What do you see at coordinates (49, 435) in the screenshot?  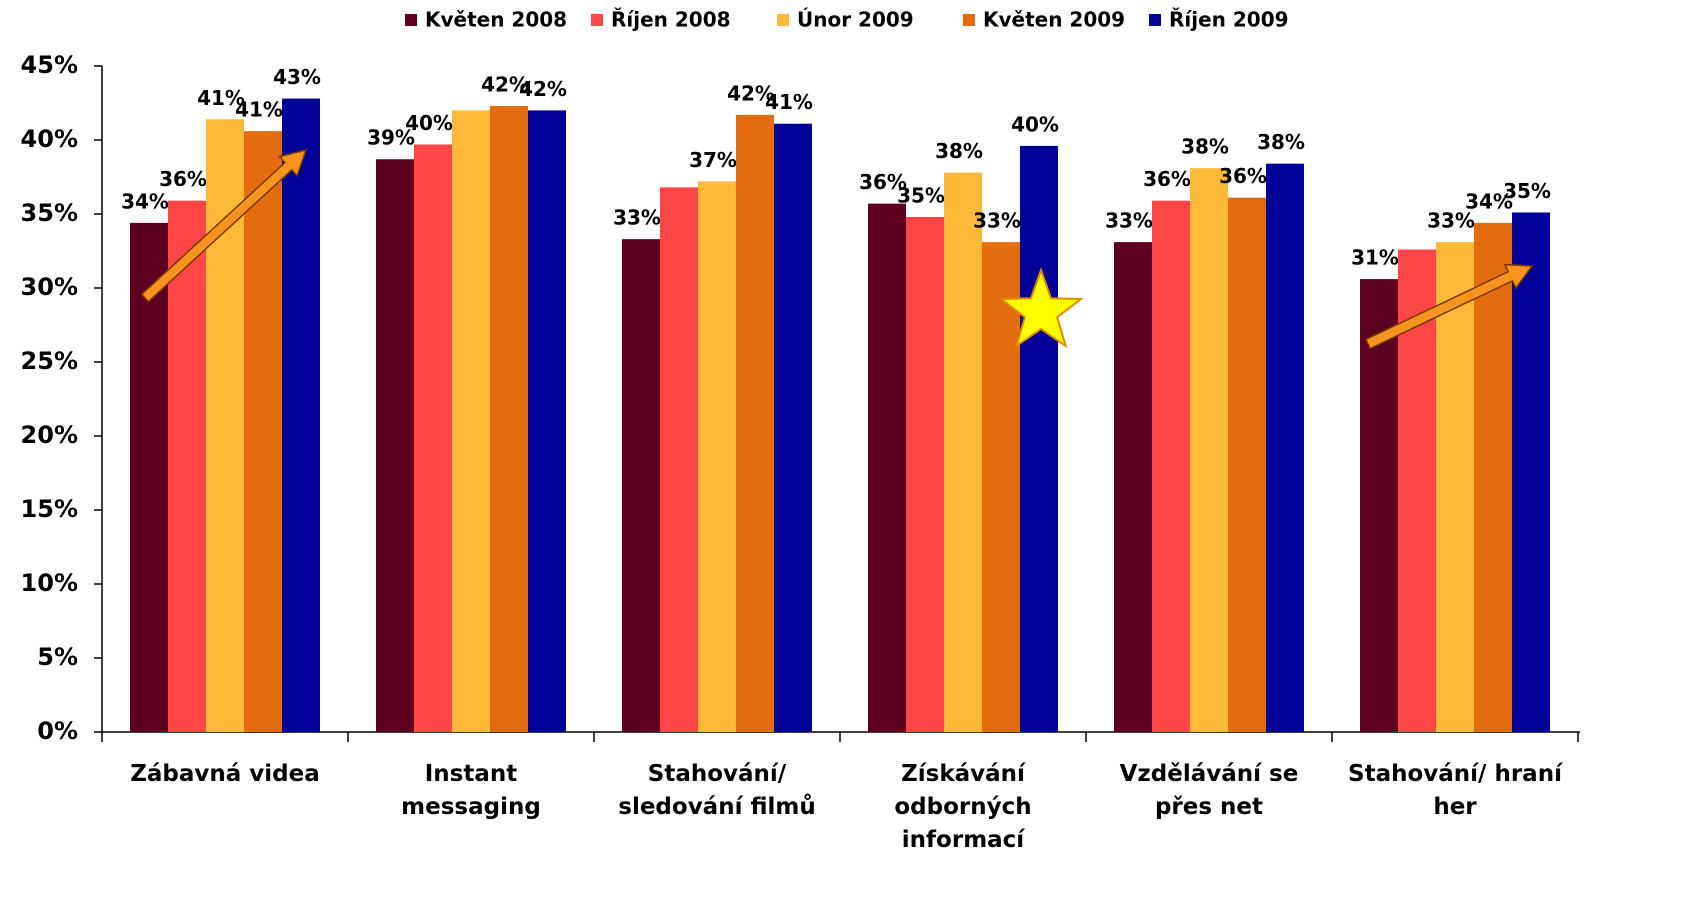 I see `y-tick-label: 20%` at bounding box center [49, 435].